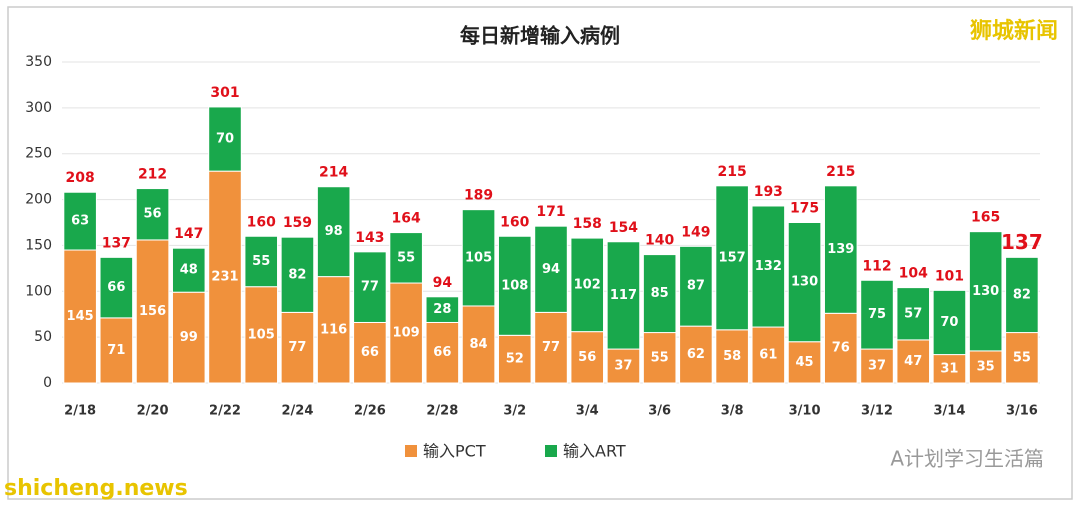 This screenshot has height=509, width=1080. I want to click on data-label: 61, so click(768, 355).